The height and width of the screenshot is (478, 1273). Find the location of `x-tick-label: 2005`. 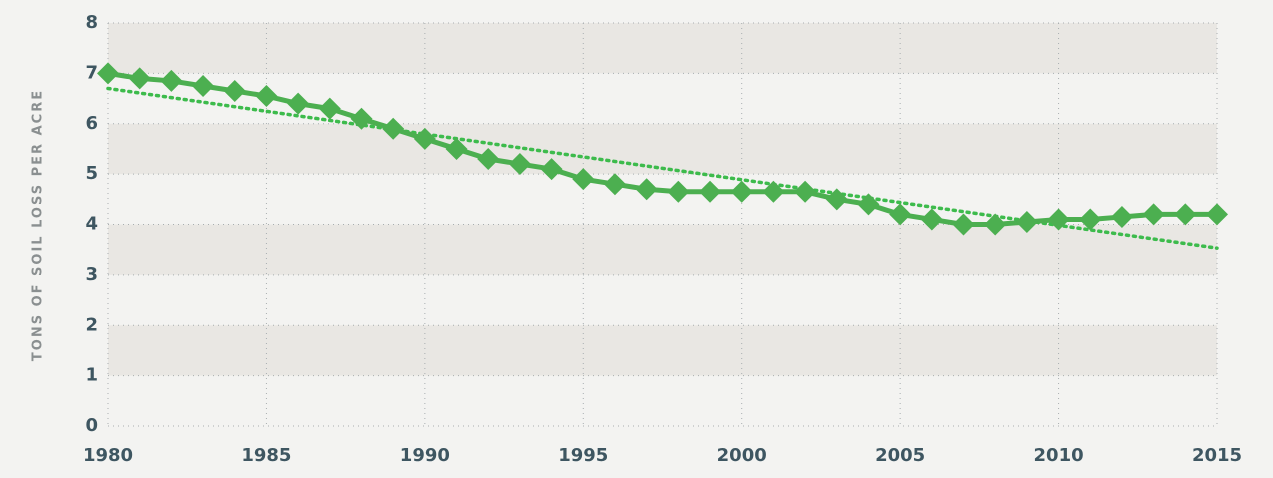

x-tick-label: 2005 is located at coordinates (900, 455).